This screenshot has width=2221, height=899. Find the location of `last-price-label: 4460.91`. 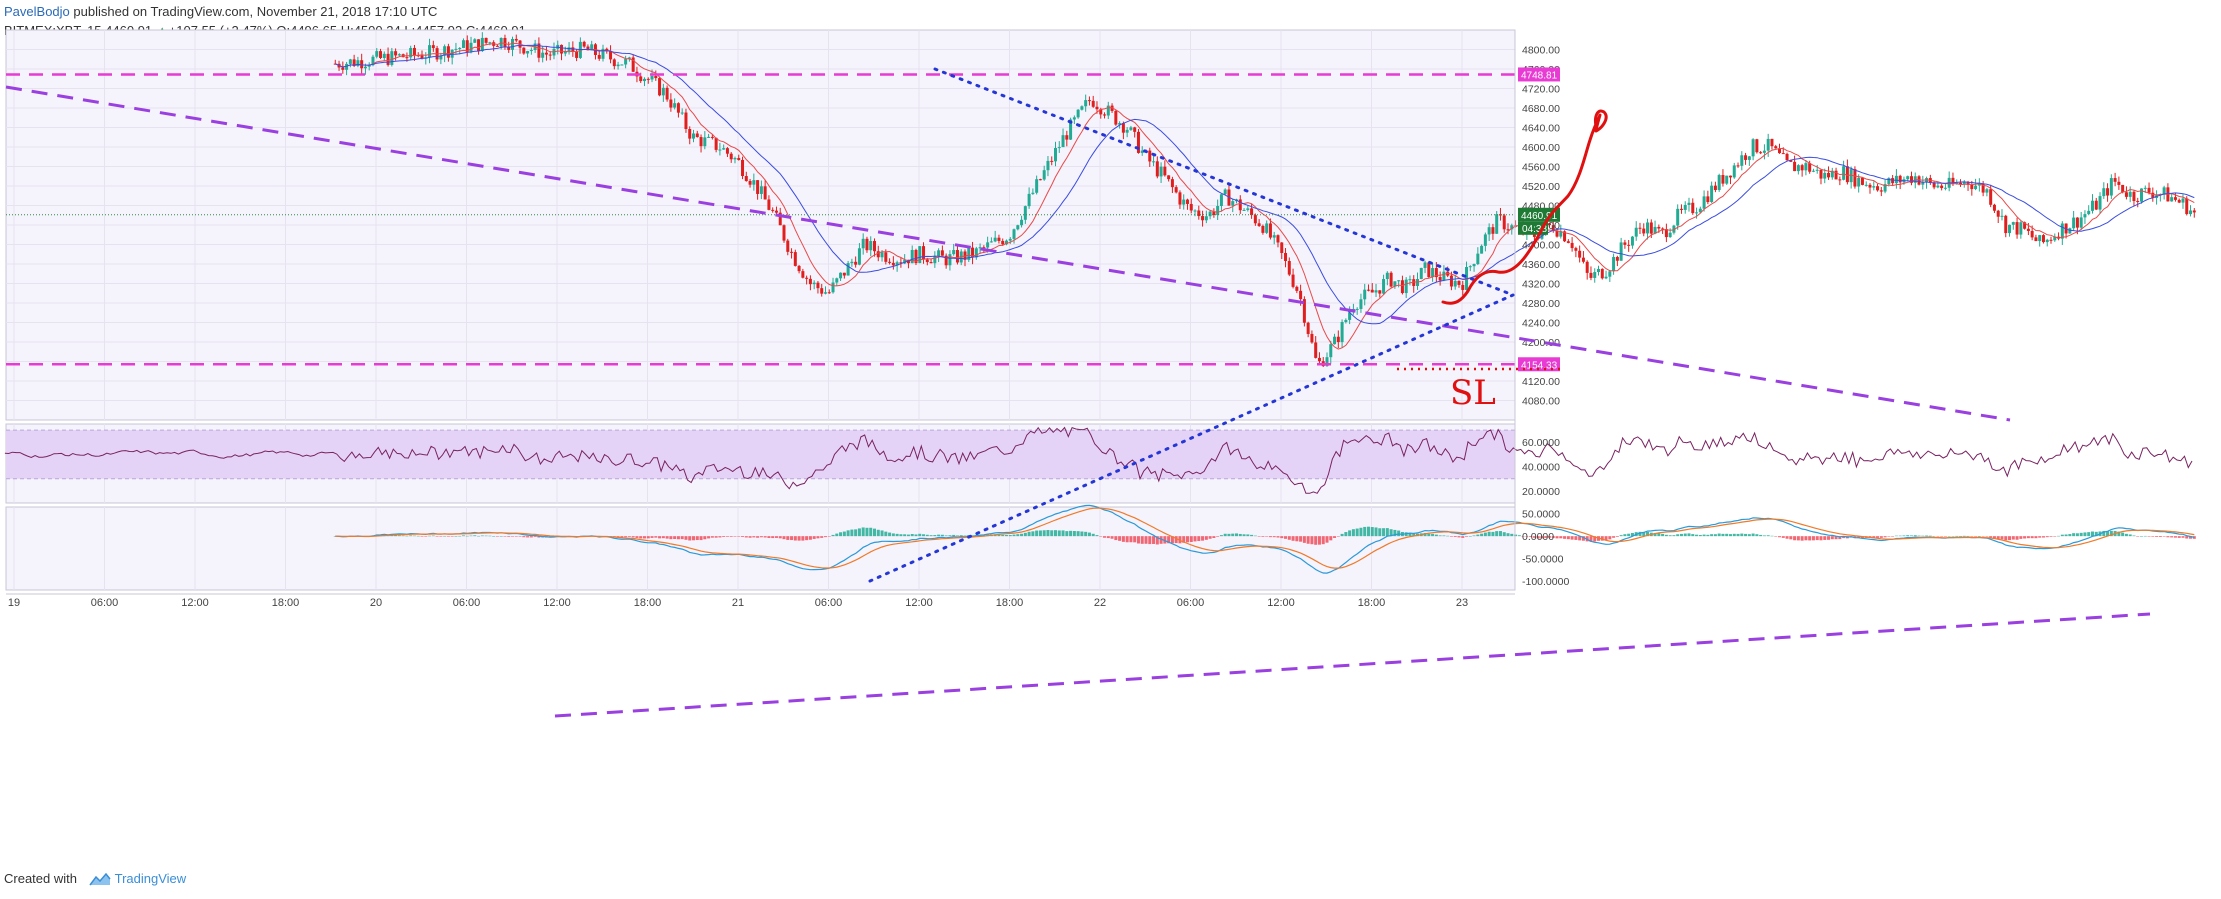

last-price-label: 4460.91 is located at coordinates (1539, 216).